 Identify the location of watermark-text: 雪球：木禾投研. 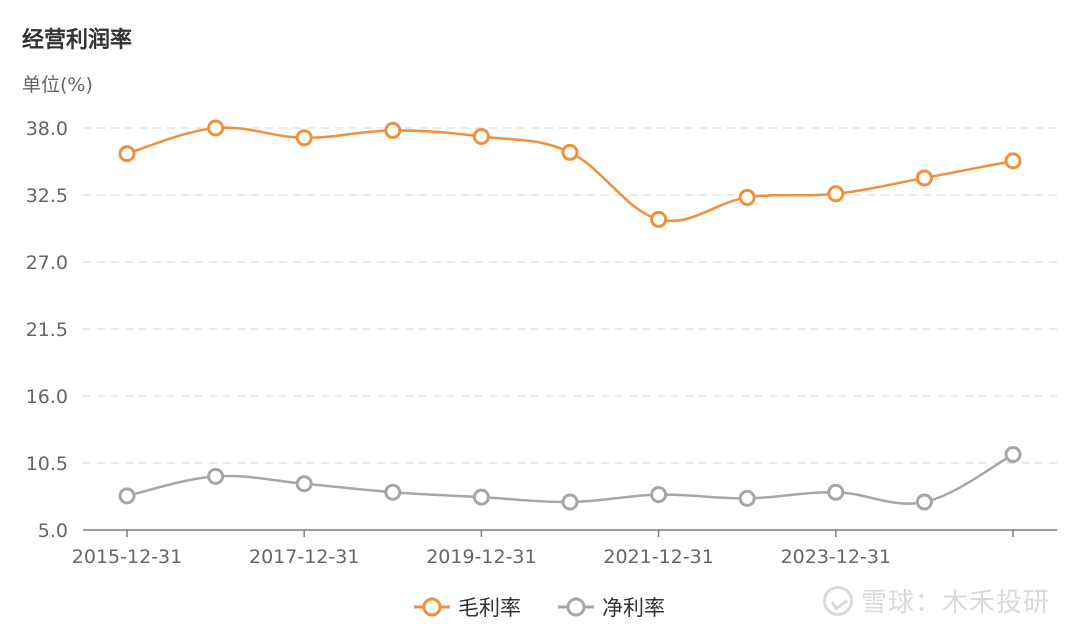
(955, 603).